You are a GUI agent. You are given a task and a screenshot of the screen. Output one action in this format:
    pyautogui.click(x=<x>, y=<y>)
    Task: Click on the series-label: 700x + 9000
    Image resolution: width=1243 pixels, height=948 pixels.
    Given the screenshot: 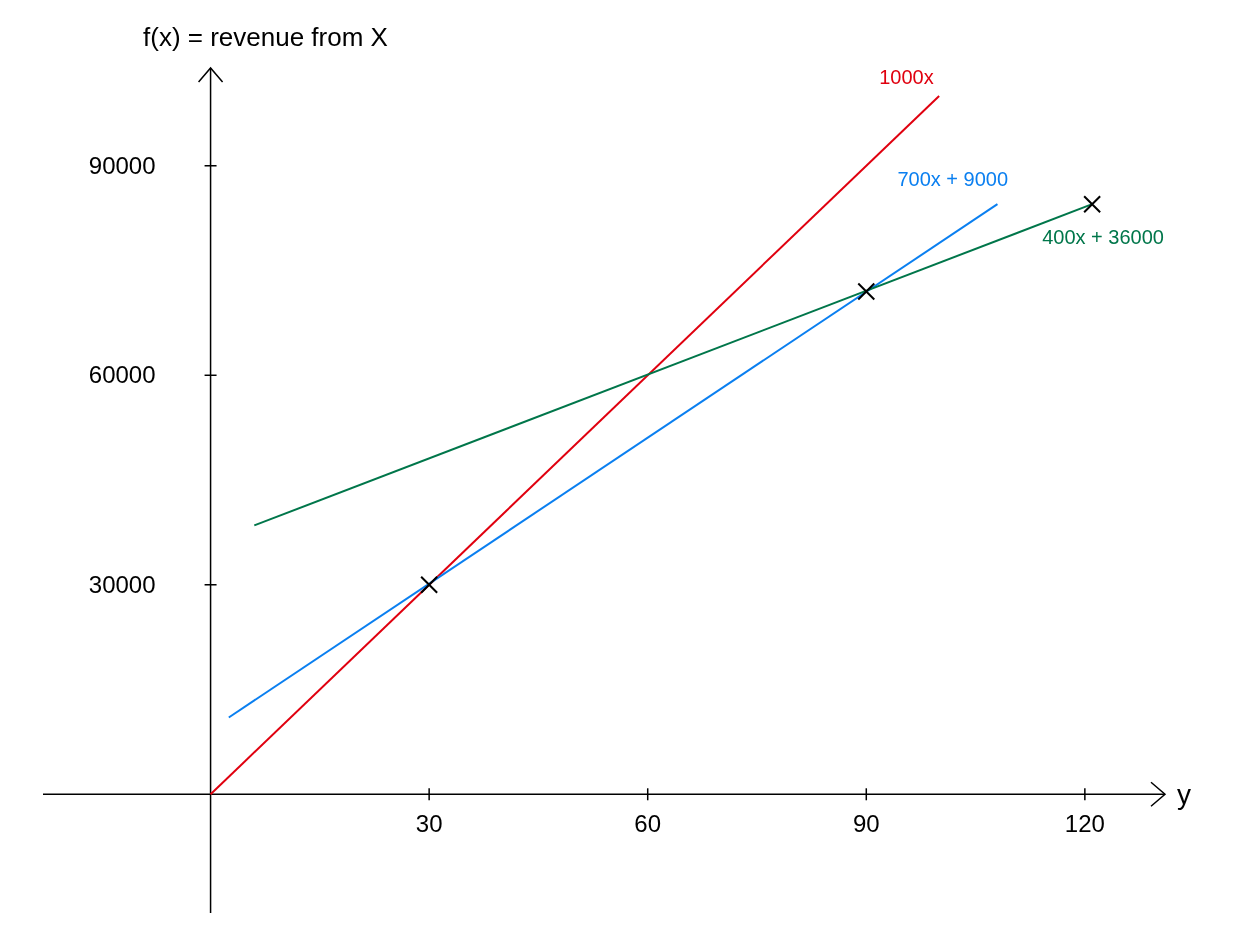 What is the action you would take?
    pyautogui.click(x=953, y=179)
    